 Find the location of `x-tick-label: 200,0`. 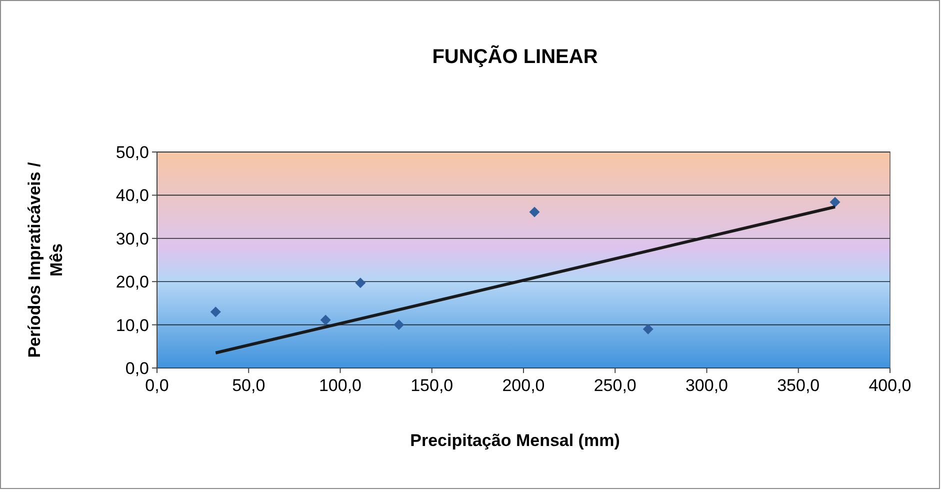

x-tick-label: 200,0 is located at coordinates (523, 385).